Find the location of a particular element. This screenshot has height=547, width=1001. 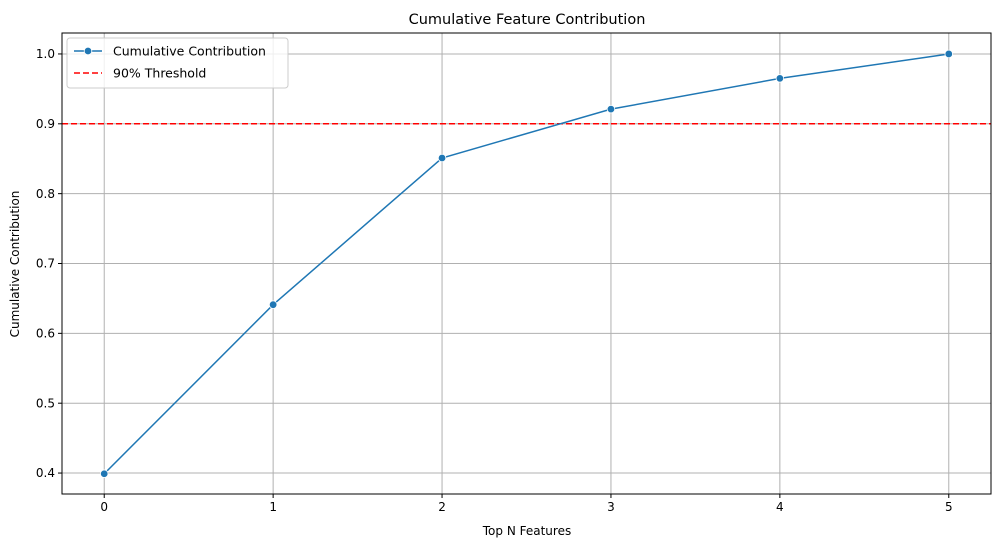

x-tick-label: 5 is located at coordinates (949, 507).